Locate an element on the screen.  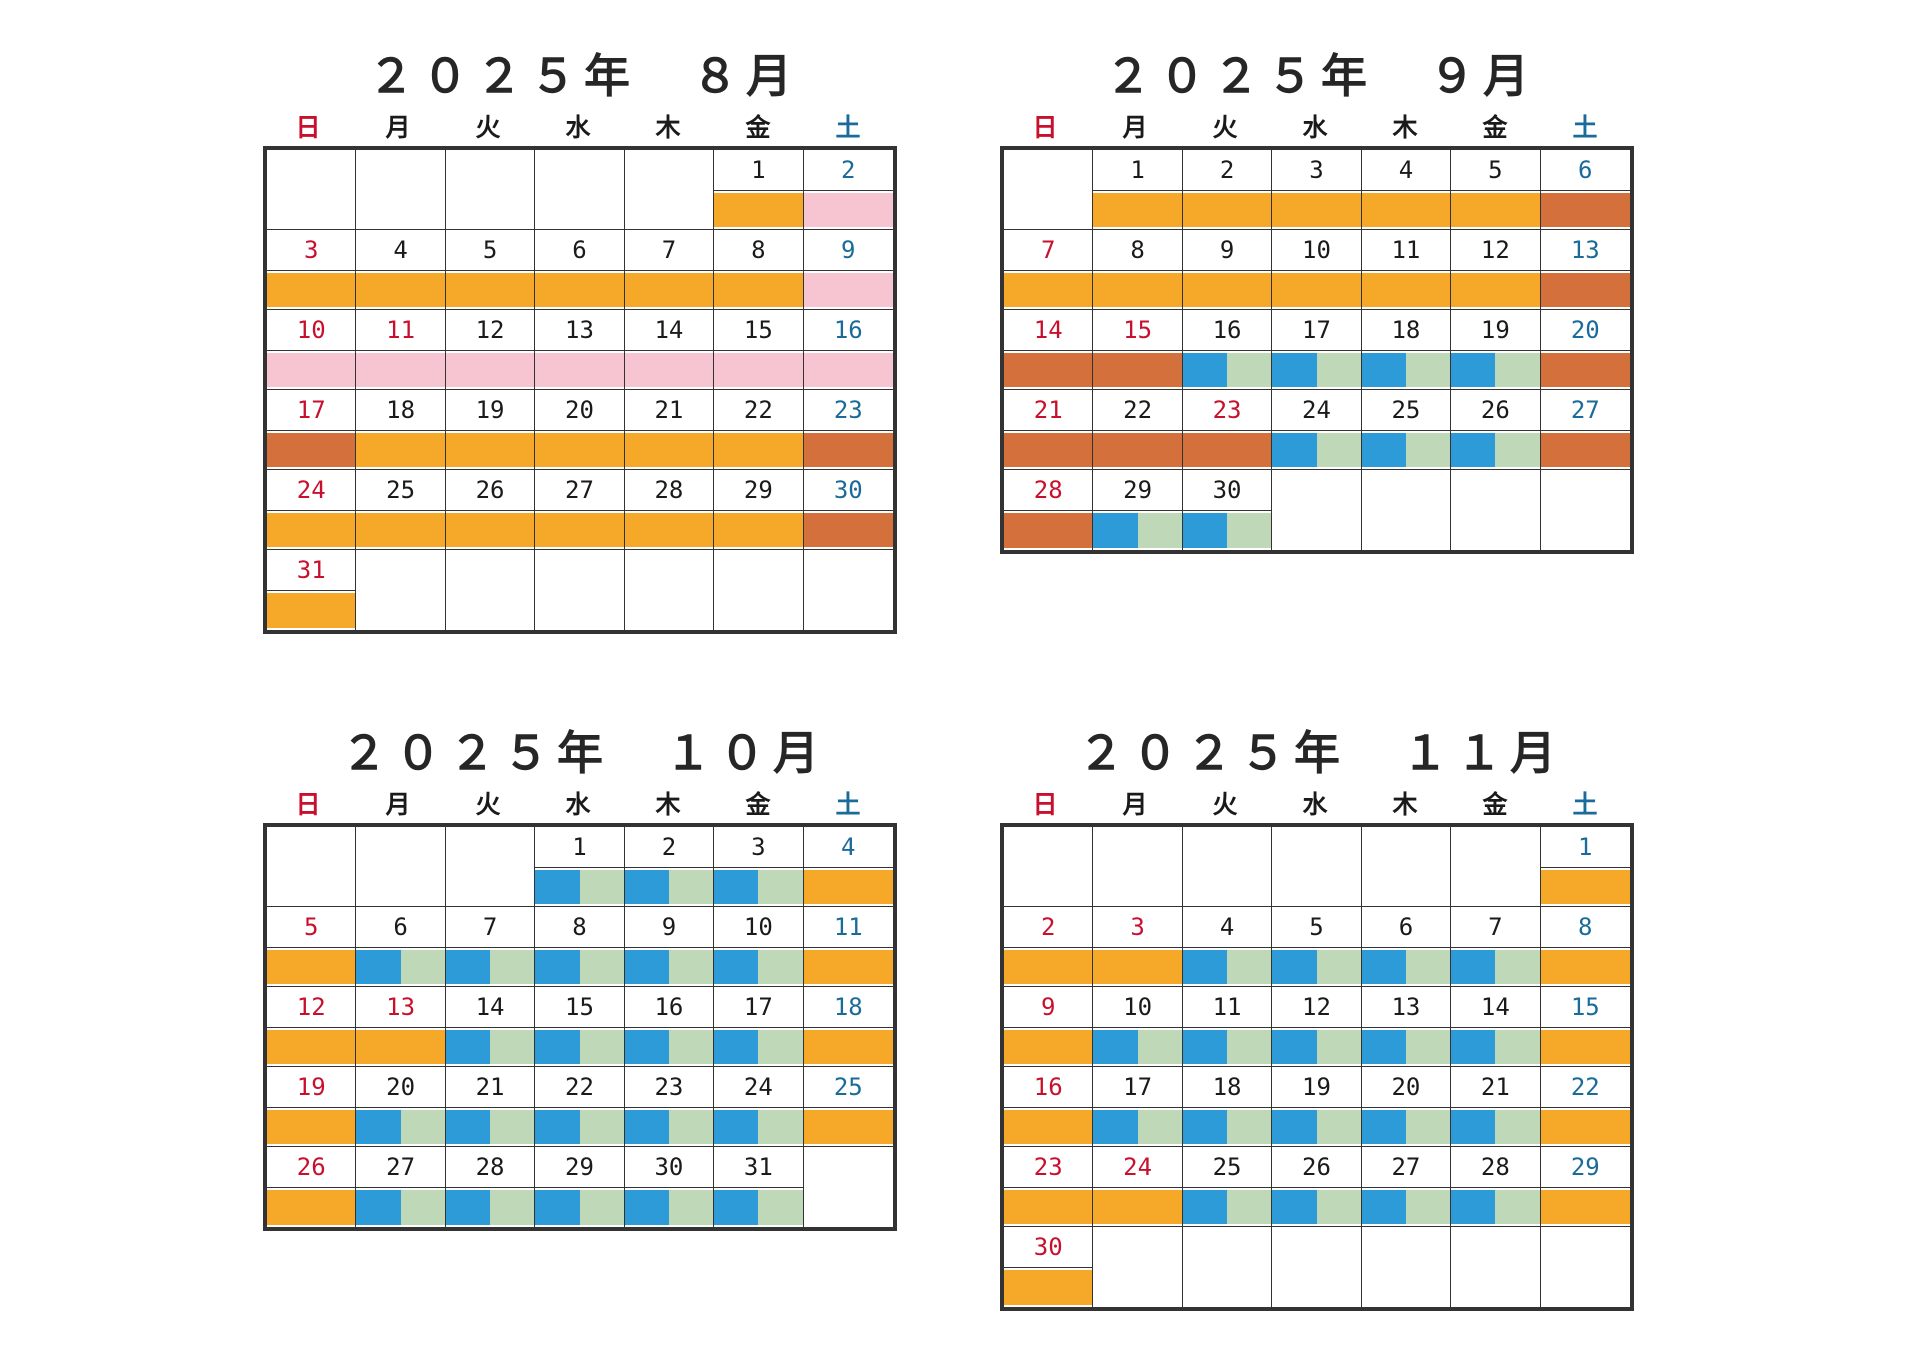
day-cell: 27 is located at coordinates (1585, 430).